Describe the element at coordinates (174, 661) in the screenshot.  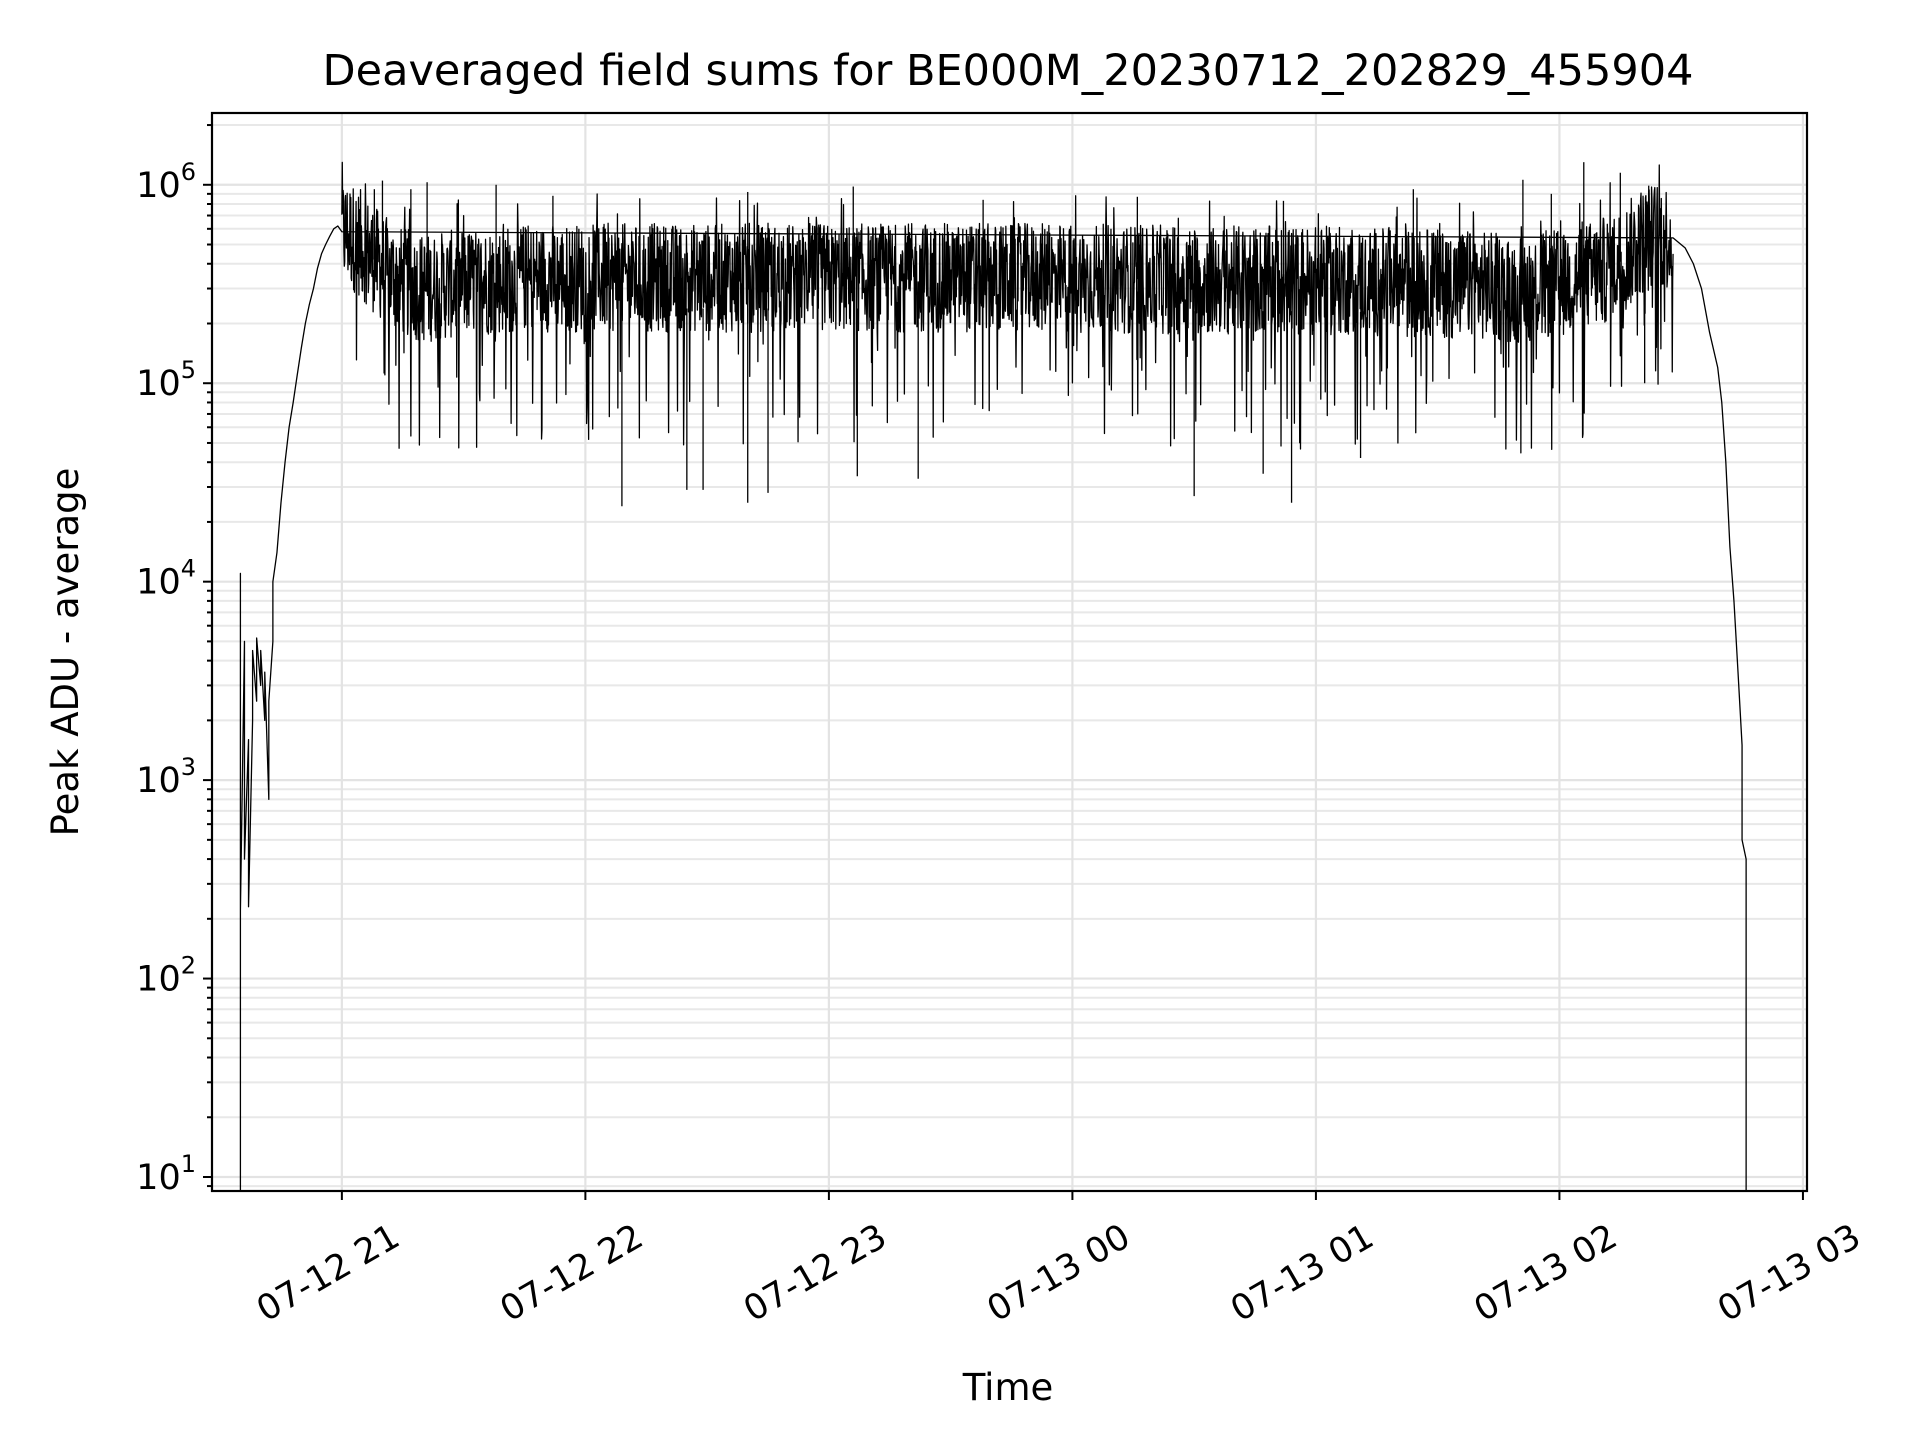
I see `y-axis: 10¹ 10² 10³ 10⁴ 10⁵ 10⁶` at that location.